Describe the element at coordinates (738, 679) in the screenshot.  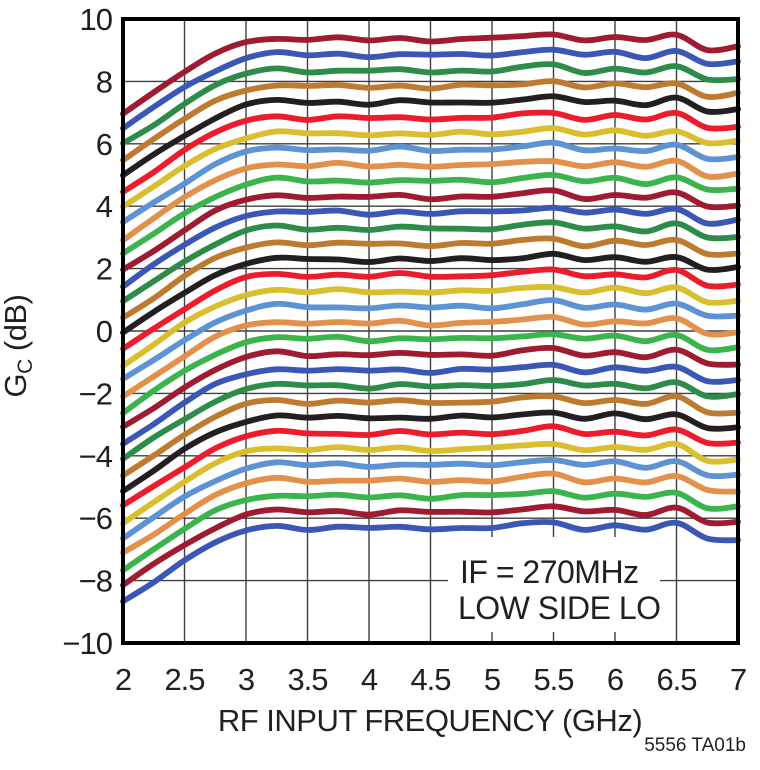
I see `x-tick-label: 7` at that location.